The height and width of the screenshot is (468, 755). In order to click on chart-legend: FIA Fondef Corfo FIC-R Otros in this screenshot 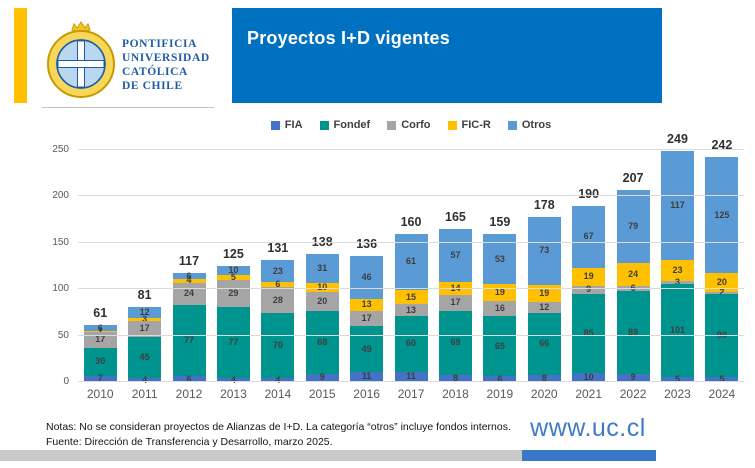, I will do `click(411, 125)`.